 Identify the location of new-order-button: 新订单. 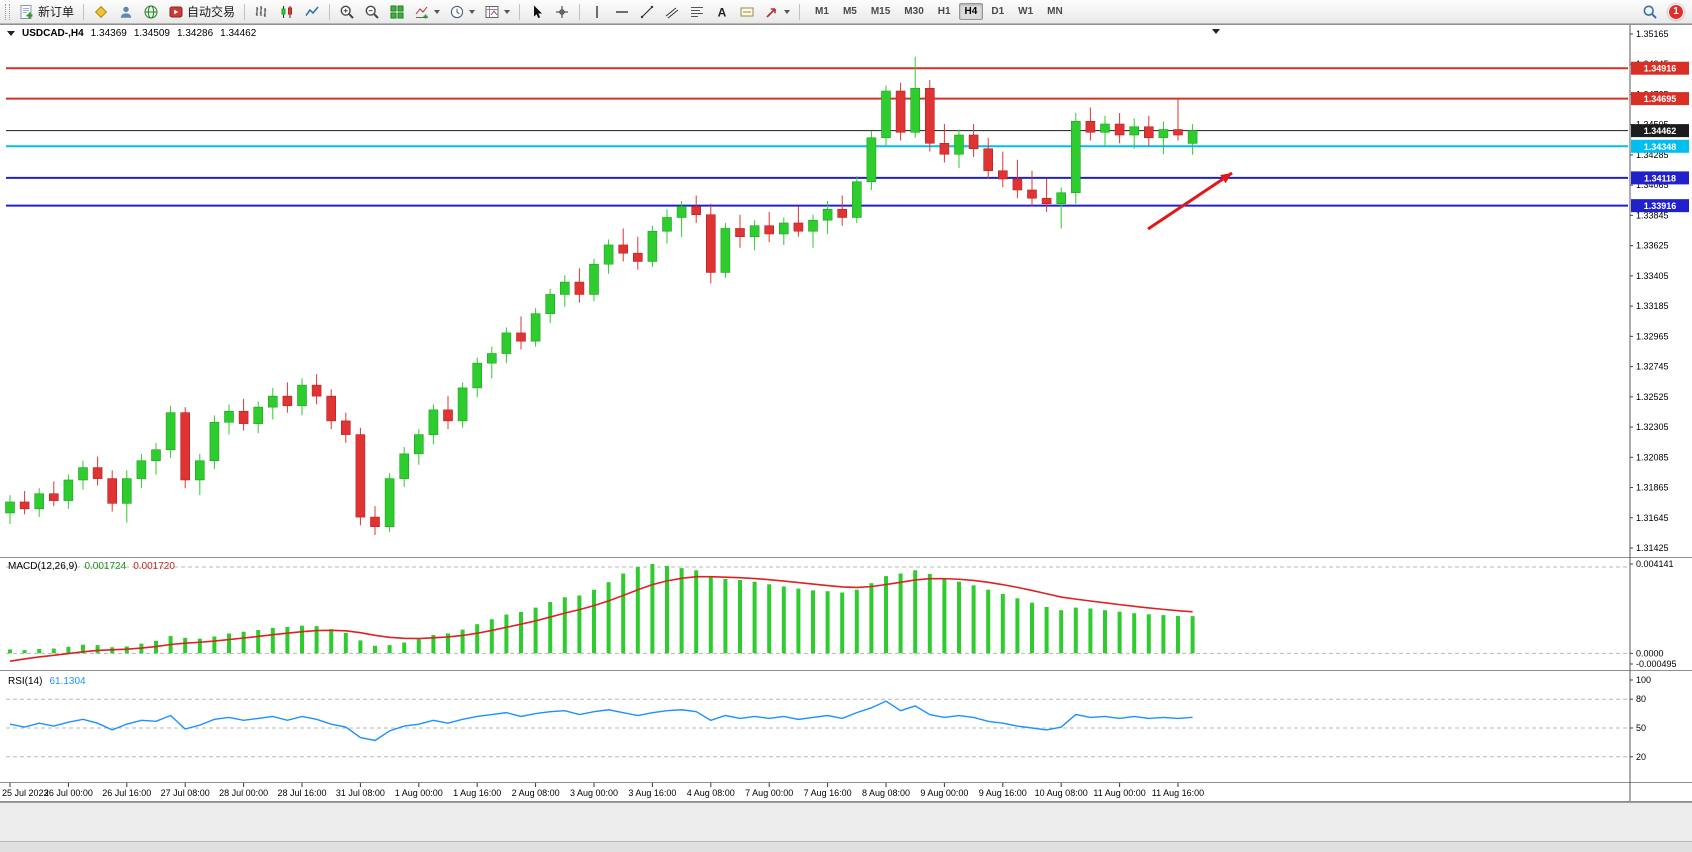
(46, 12).